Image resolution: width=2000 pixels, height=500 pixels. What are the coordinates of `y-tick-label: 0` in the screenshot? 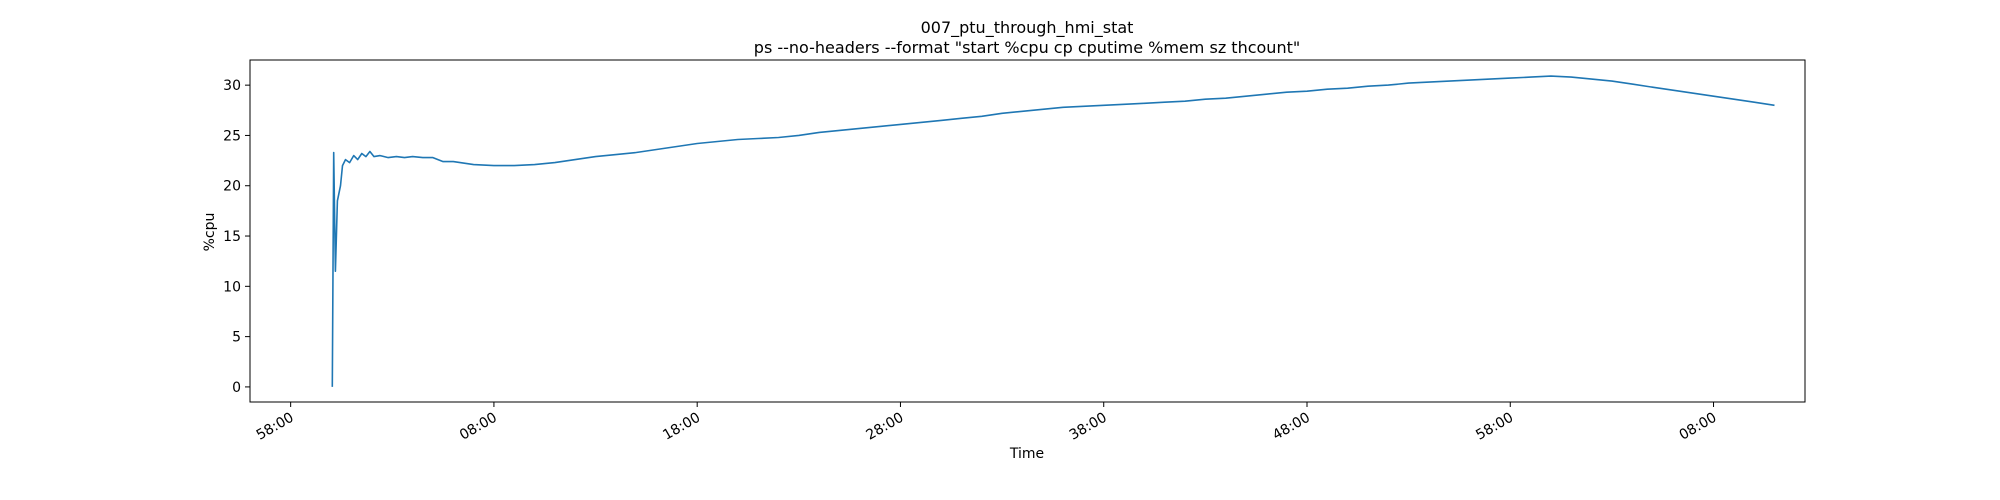 It's located at (236, 388).